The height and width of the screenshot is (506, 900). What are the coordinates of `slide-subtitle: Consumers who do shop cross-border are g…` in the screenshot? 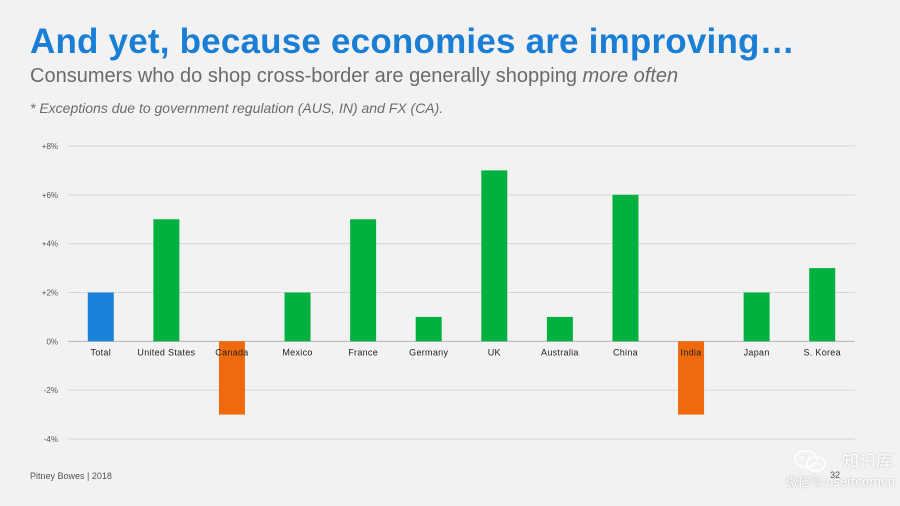 It's located at (354, 76).